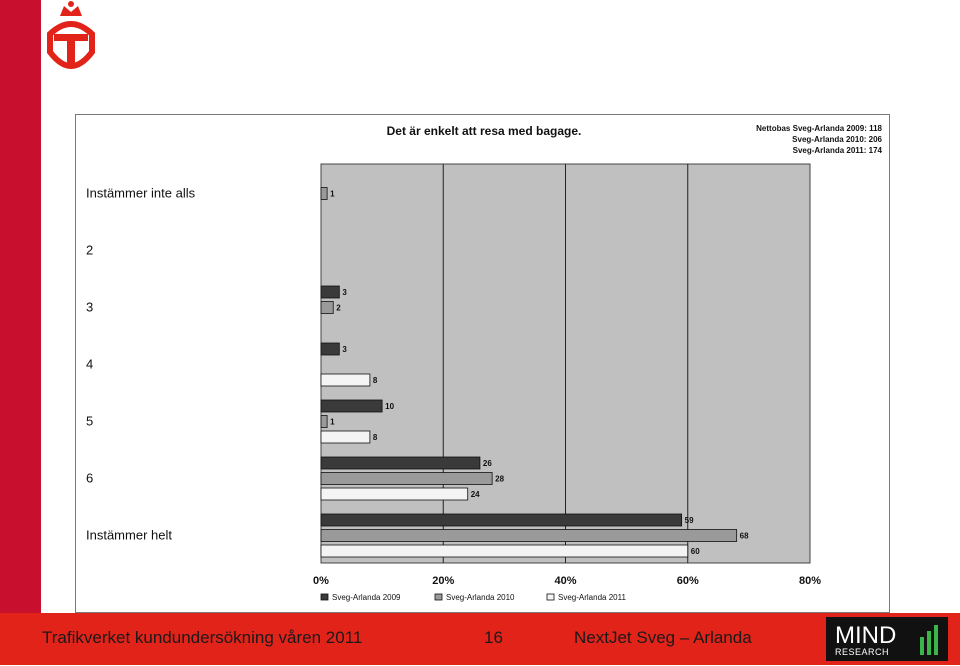 This screenshot has height=666, width=960. Describe the element at coordinates (89, 250) in the screenshot. I see `category-label: 2` at that location.